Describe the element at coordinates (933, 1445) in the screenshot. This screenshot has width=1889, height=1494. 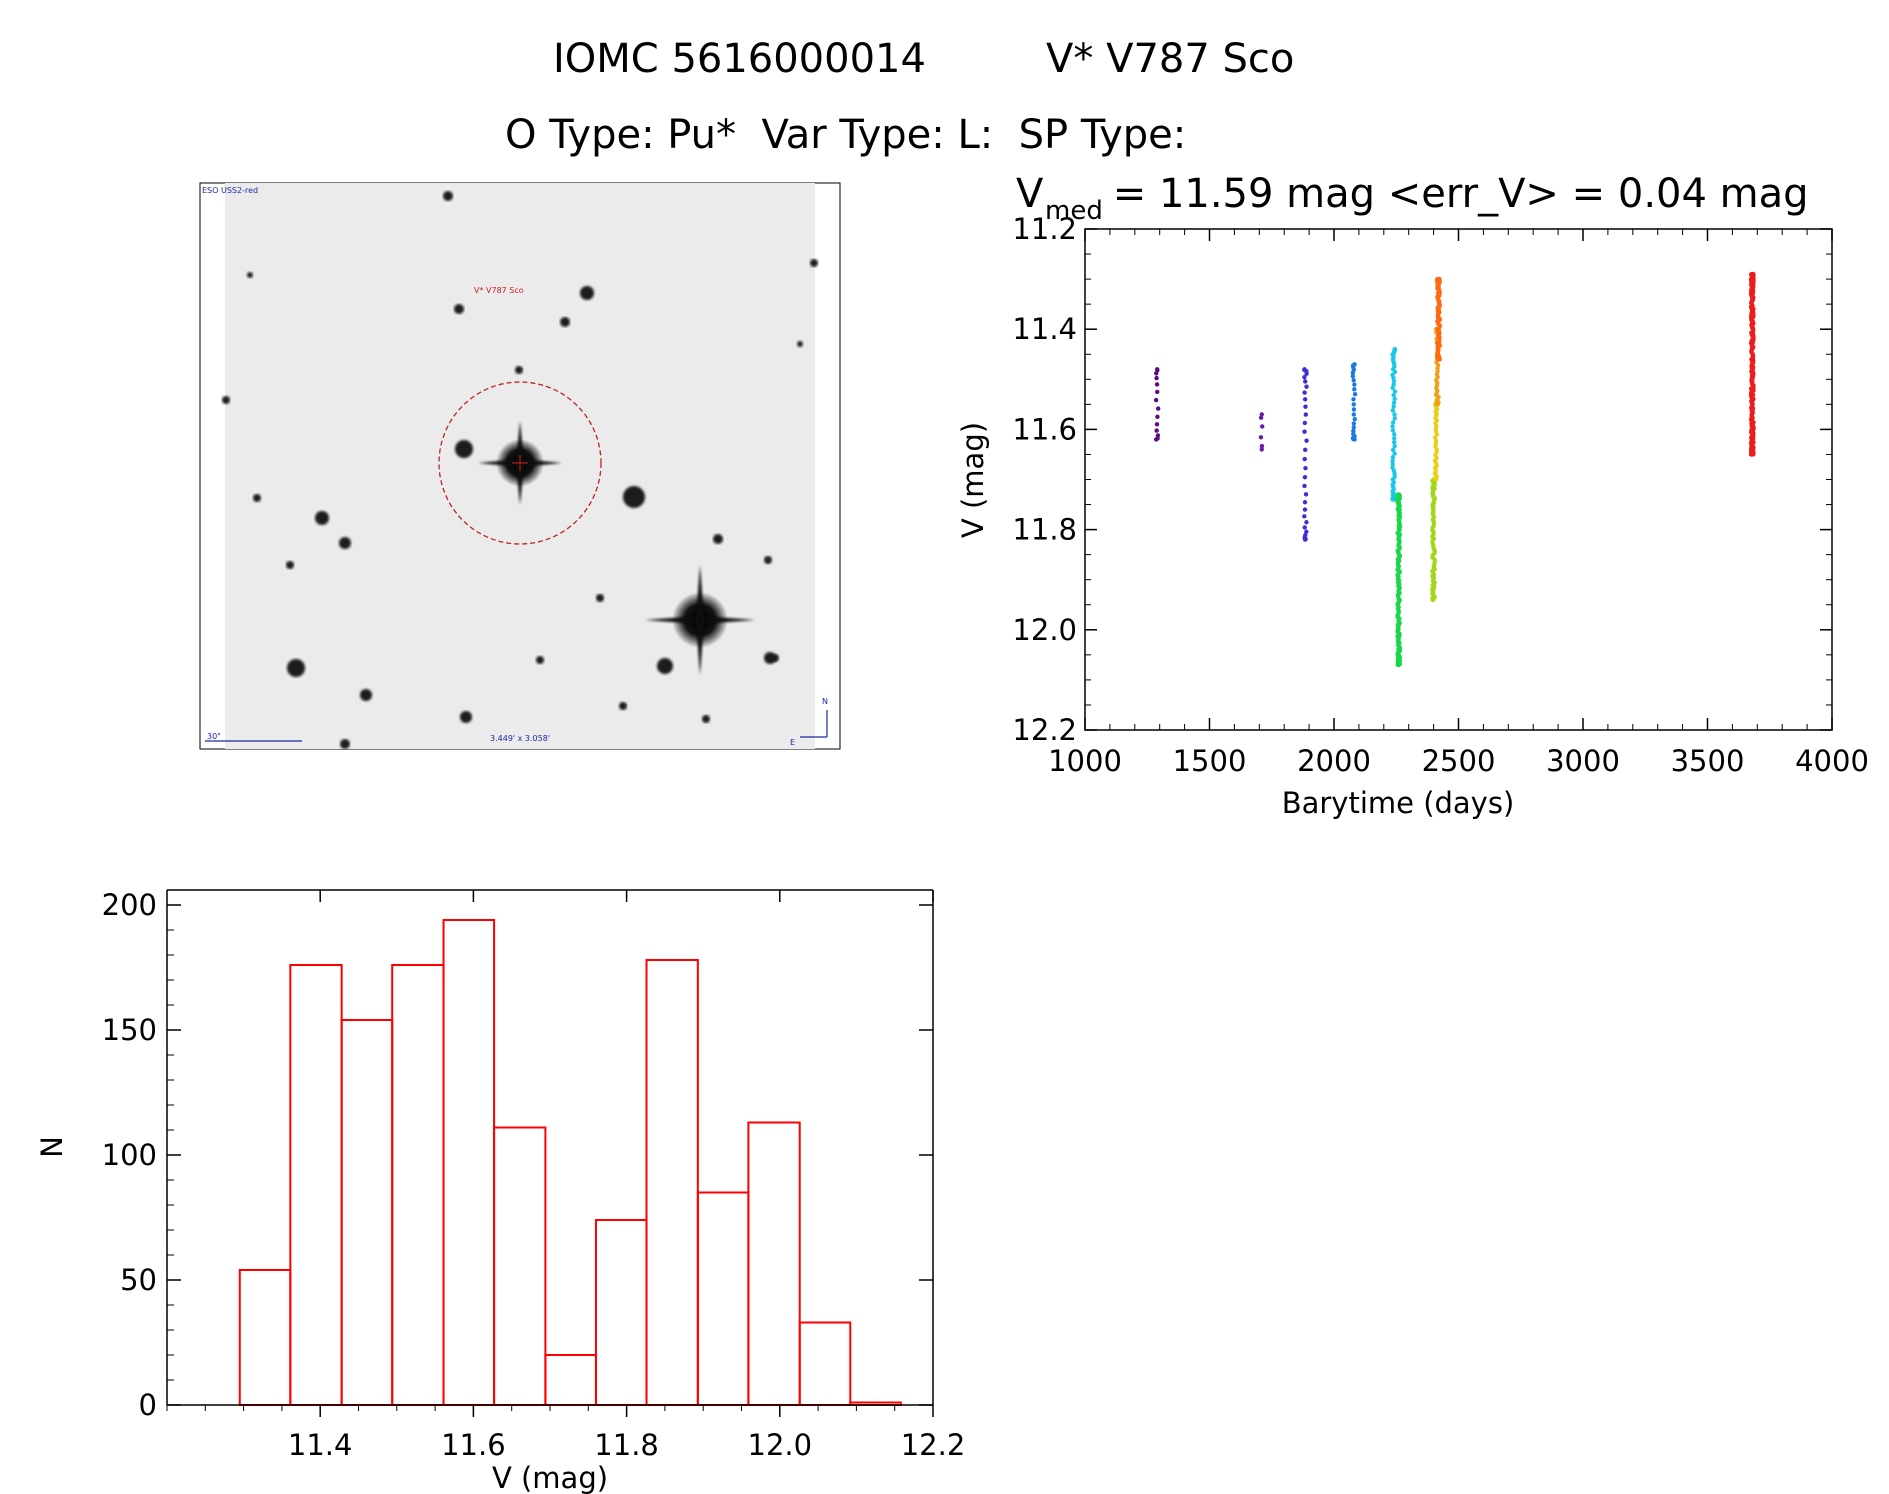
I see `hist-xtick-label: 12.2` at that location.